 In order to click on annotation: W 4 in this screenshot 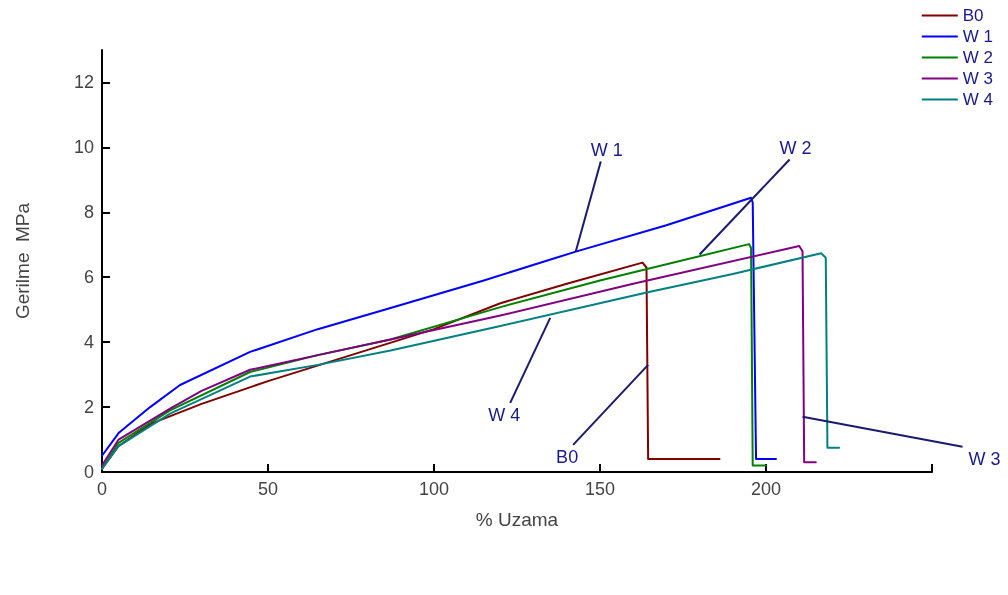, I will do `click(504, 414)`.